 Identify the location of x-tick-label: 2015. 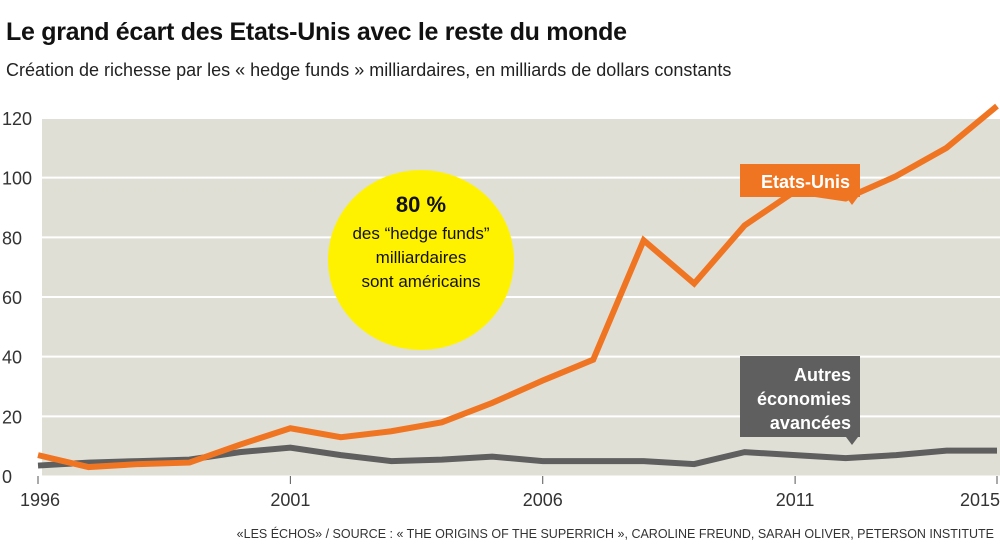
(980, 500).